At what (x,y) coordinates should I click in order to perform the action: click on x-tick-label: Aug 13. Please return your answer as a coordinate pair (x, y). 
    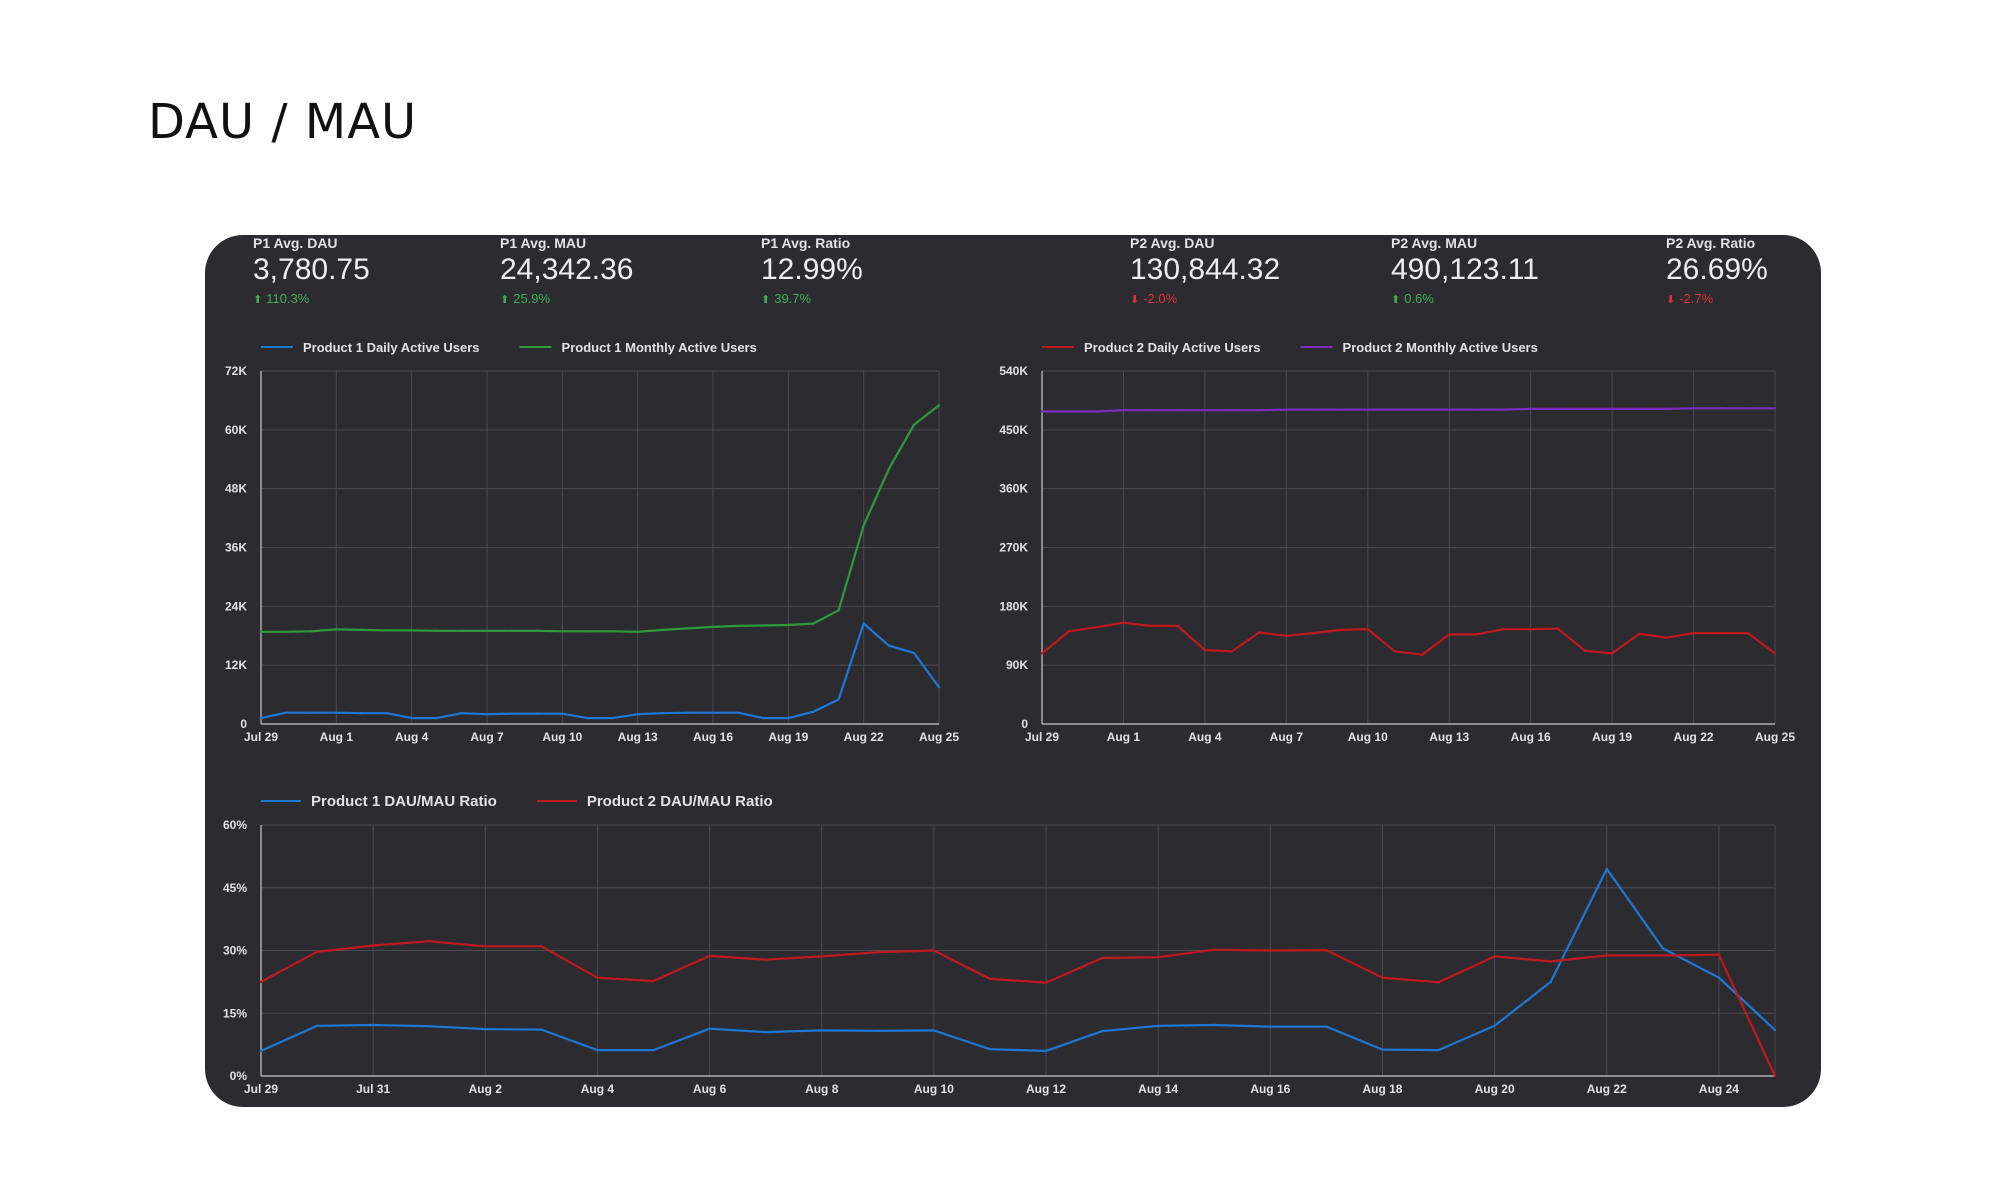
    Looking at the image, I should click on (638, 737).